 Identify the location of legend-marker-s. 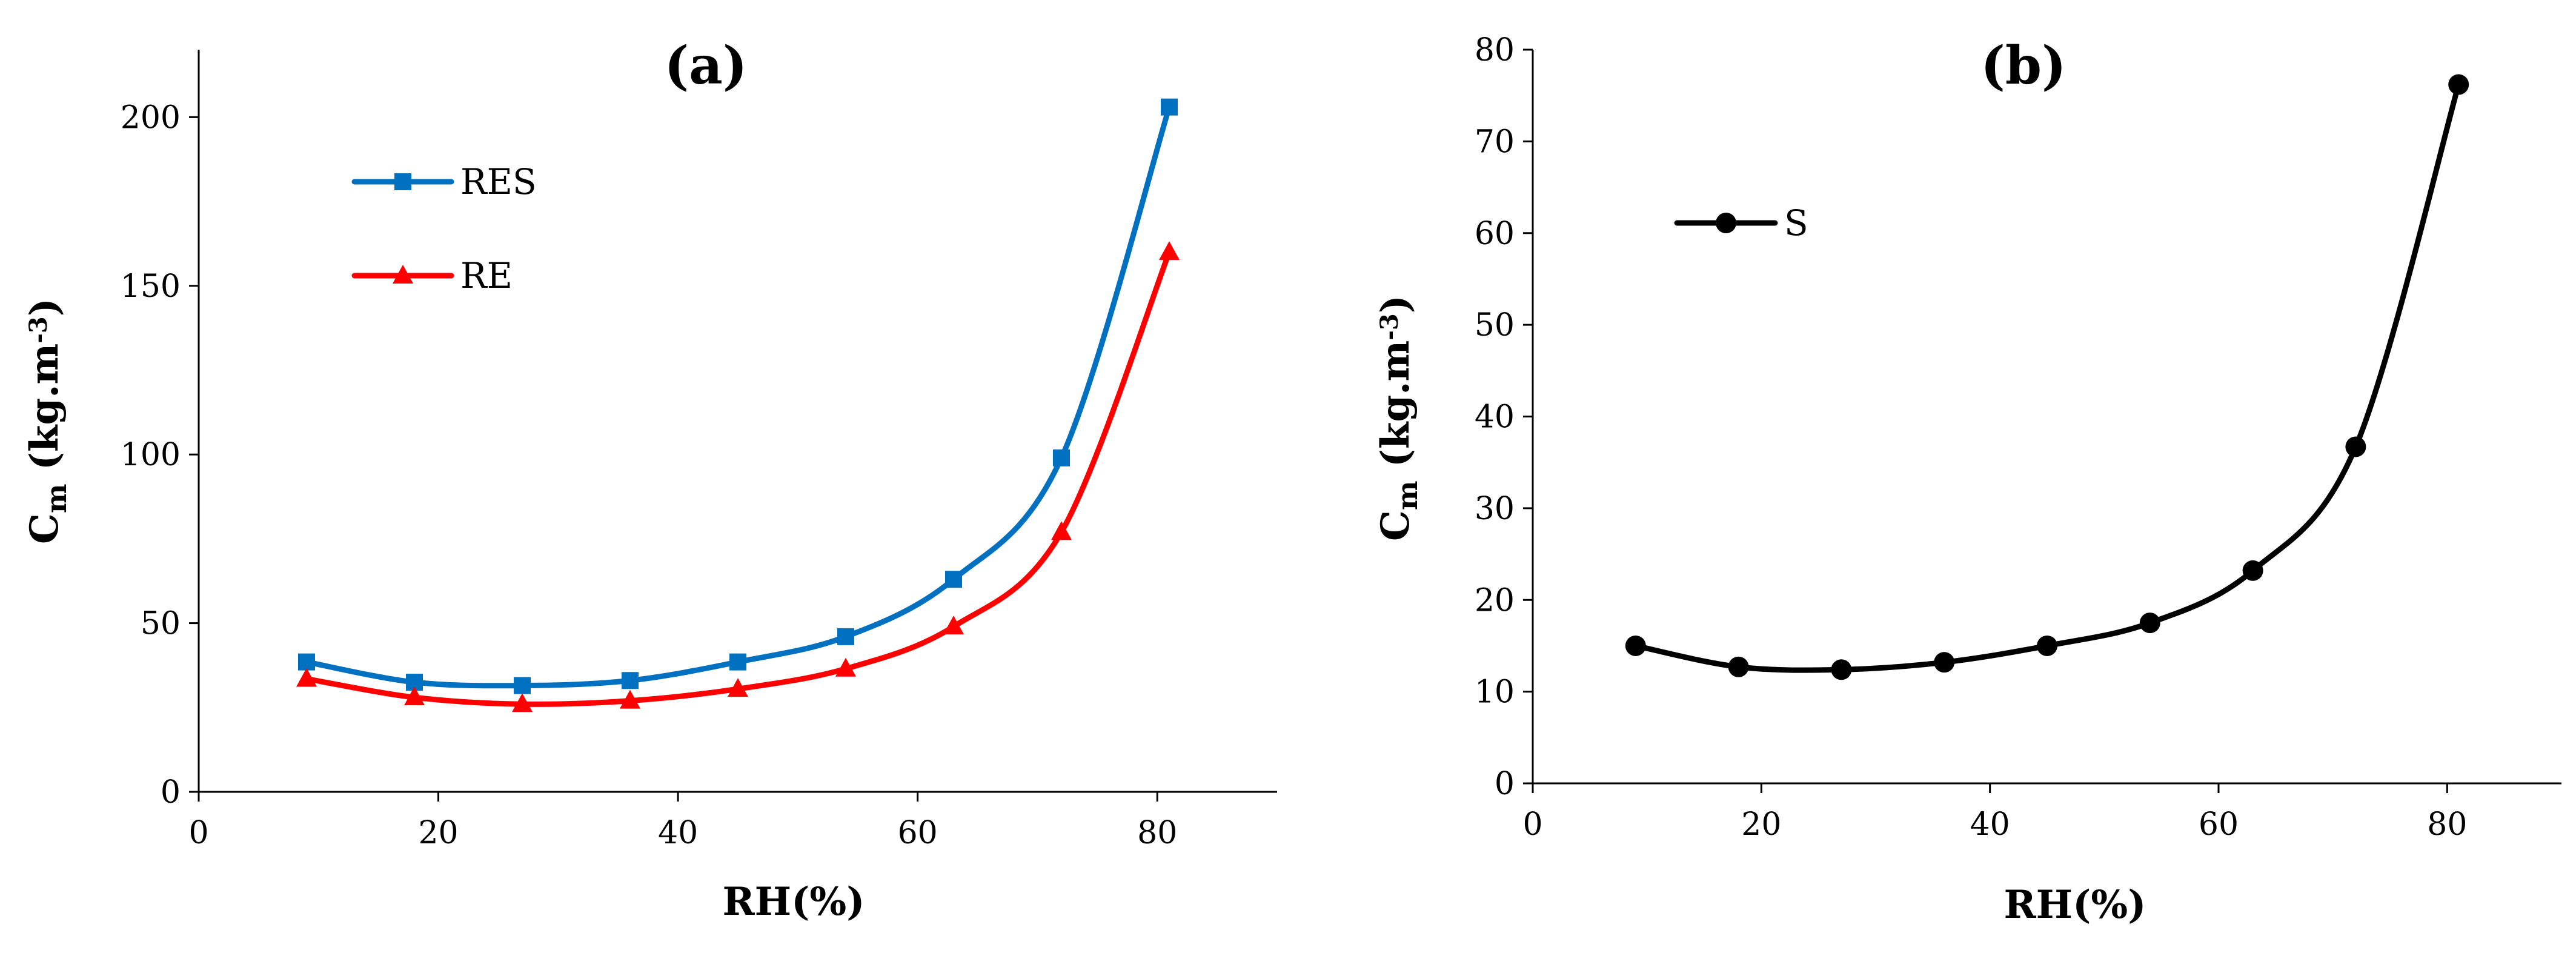
(1726, 223).